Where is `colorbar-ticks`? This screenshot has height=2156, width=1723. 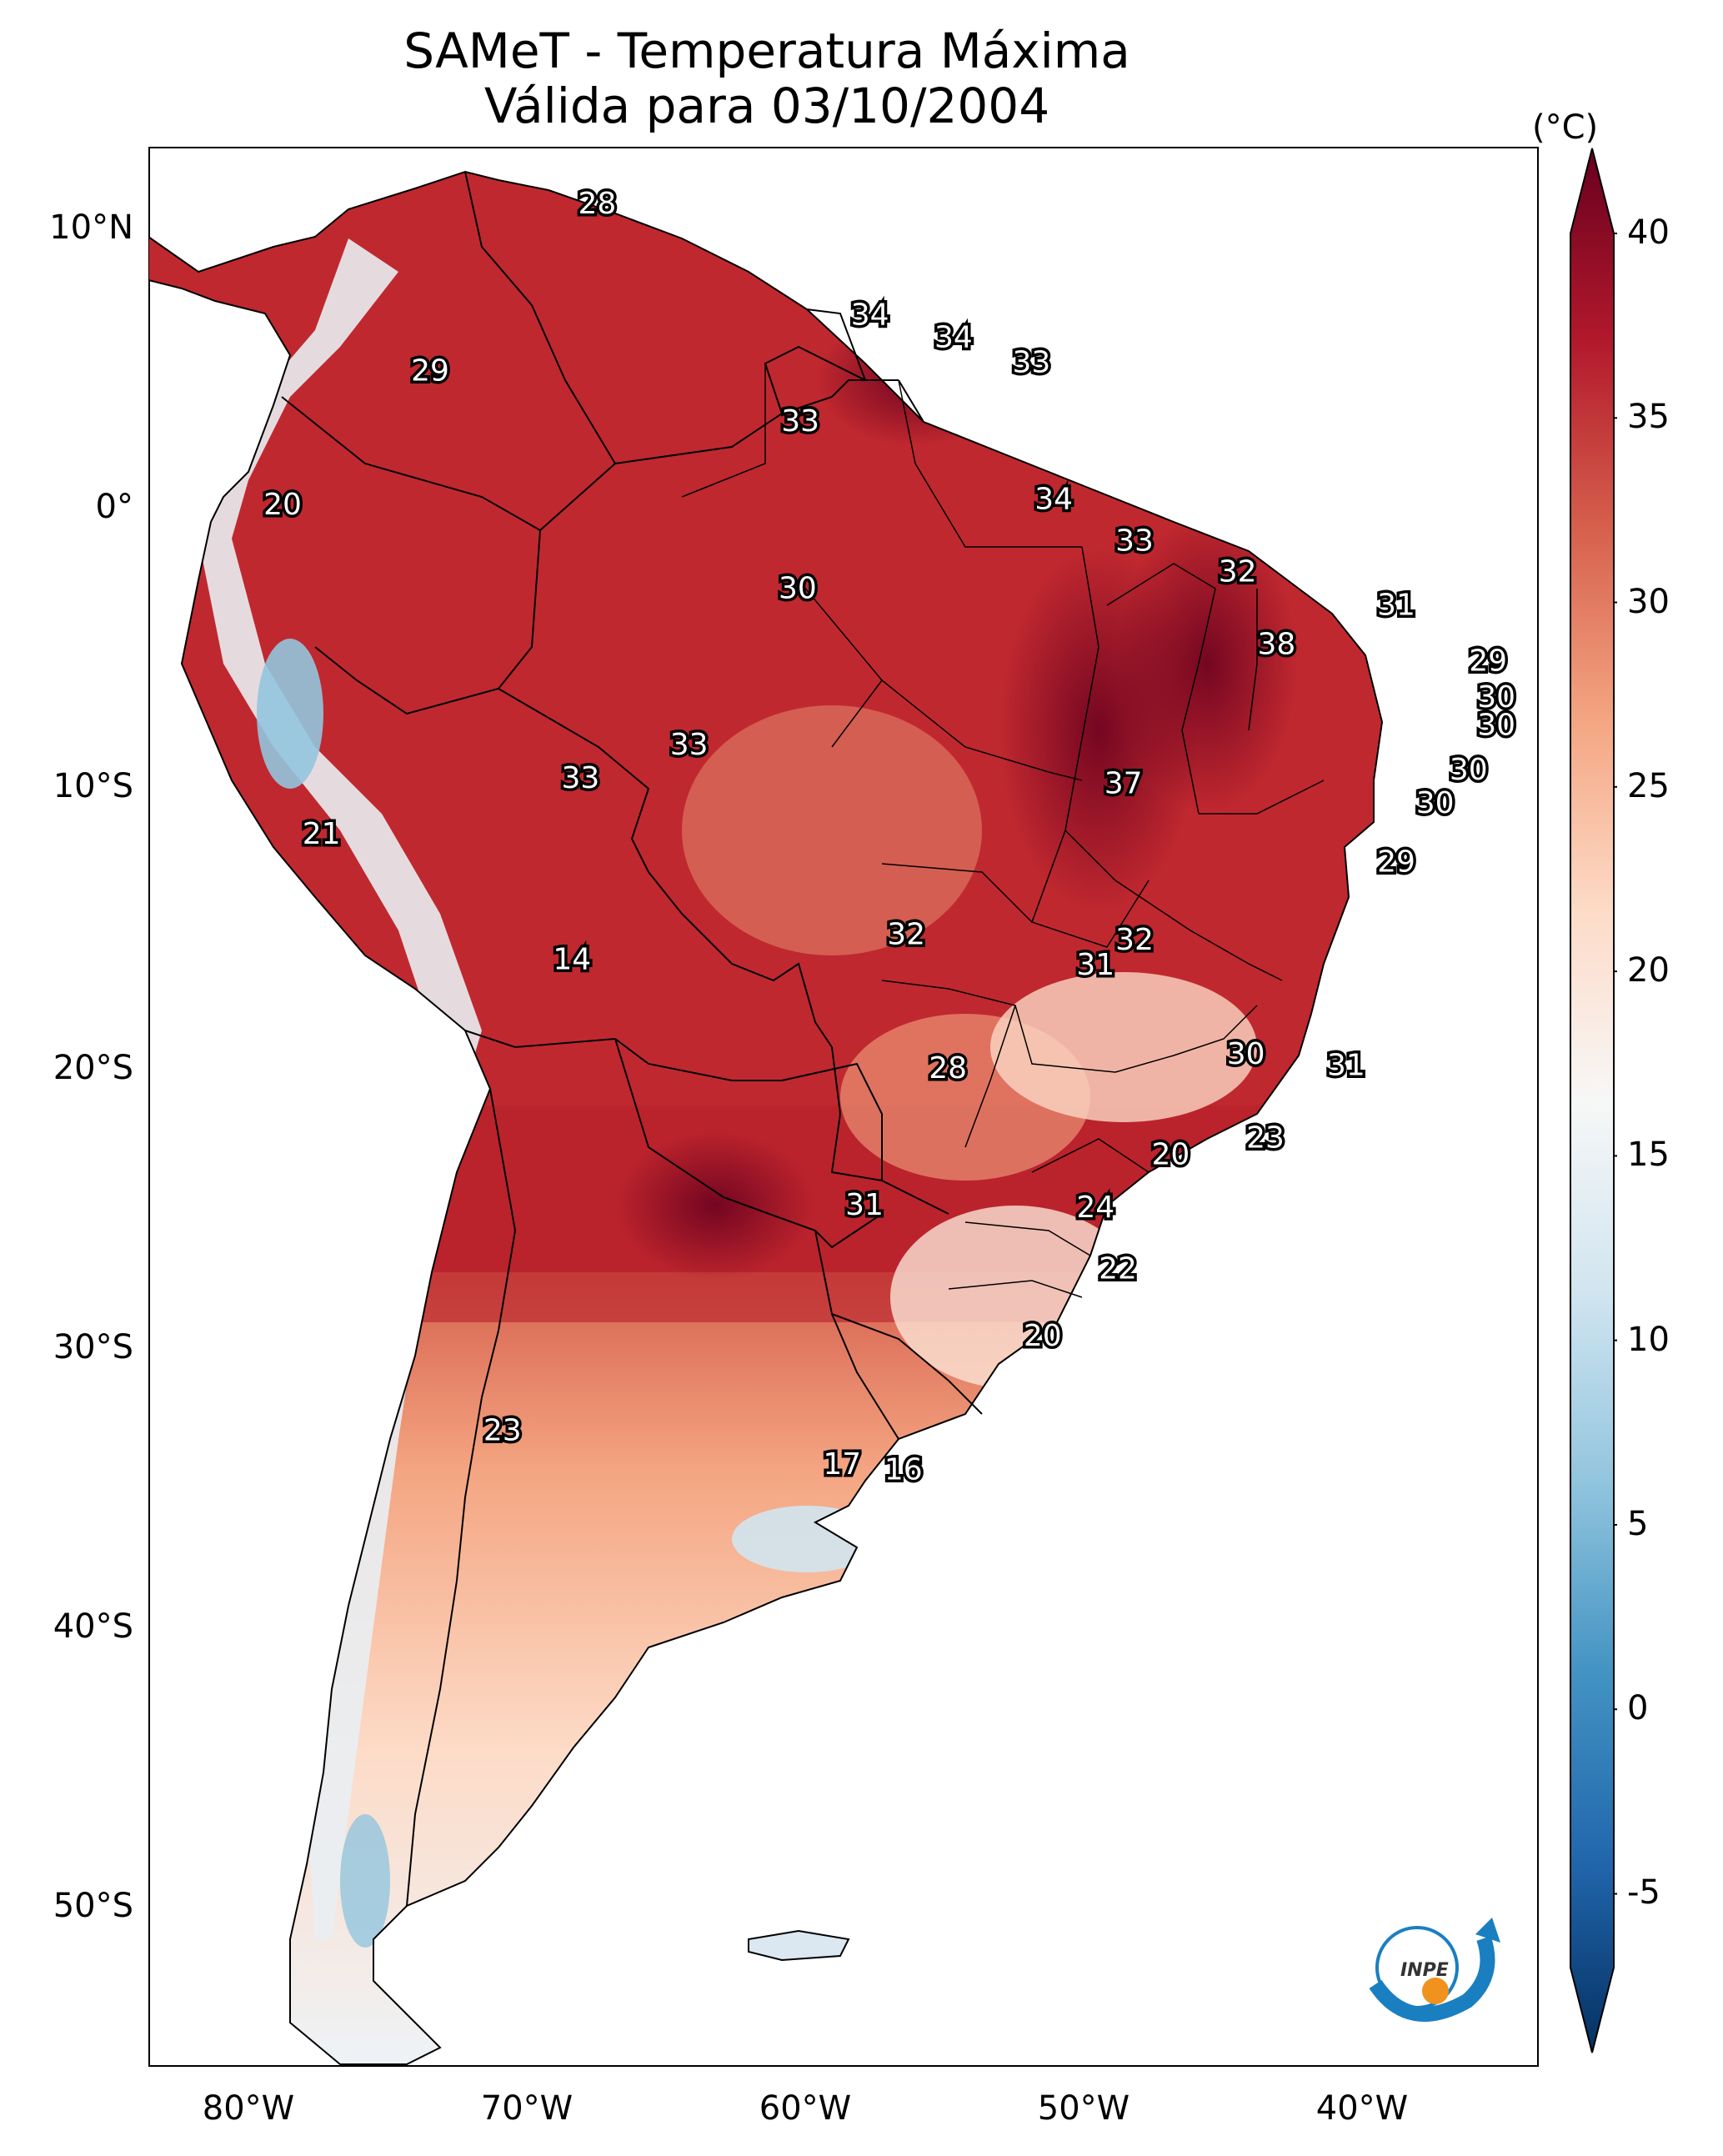
colorbar-ticks is located at coordinates (1615, 1064).